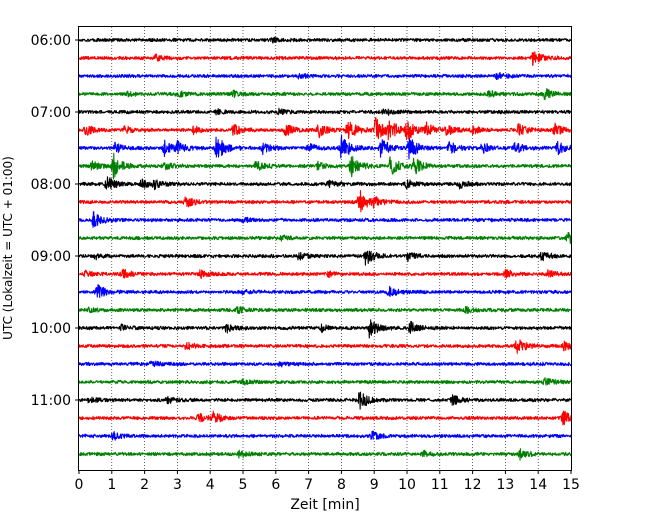 This screenshot has width=650, height=520. I want to click on y-axis-title: UTC (Lokalzeit = UTC + 01:00), so click(8, 248).